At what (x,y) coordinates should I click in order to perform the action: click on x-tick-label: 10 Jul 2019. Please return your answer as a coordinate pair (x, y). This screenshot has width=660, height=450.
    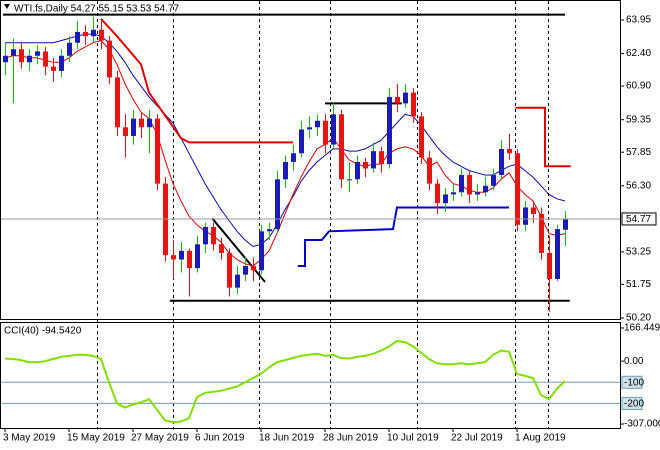
    Looking at the image, I should click on (413, 438).